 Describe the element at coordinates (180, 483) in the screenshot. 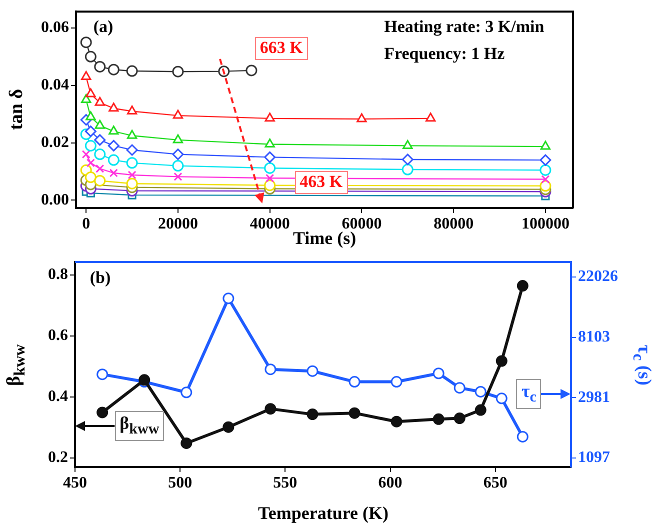

I see `x-tick-label: 500` at that location.